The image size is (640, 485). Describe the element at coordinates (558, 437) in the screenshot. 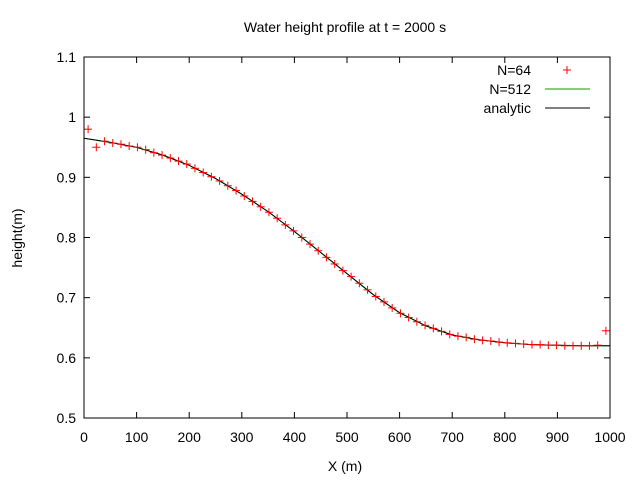

I see `x-tick-label: 900` at that location.